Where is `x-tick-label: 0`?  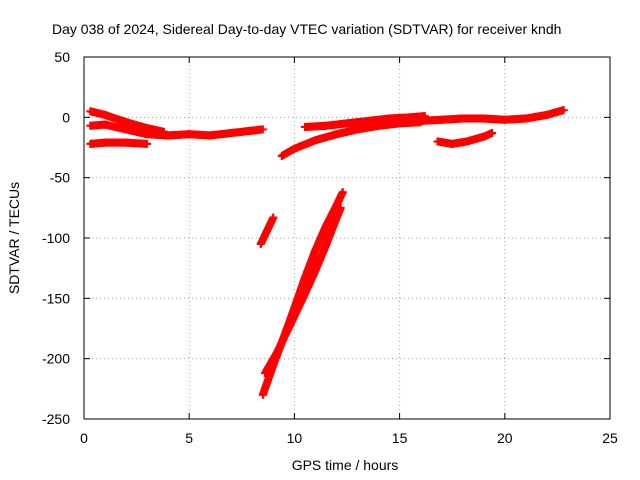 x-tick-label: 0 is located at coordinates (84, 438).